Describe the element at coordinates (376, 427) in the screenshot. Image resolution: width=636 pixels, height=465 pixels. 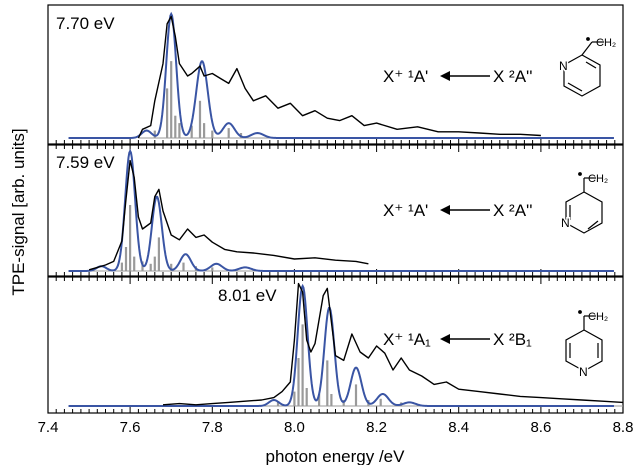
I see `x-tick-label: 8.2` at that location.